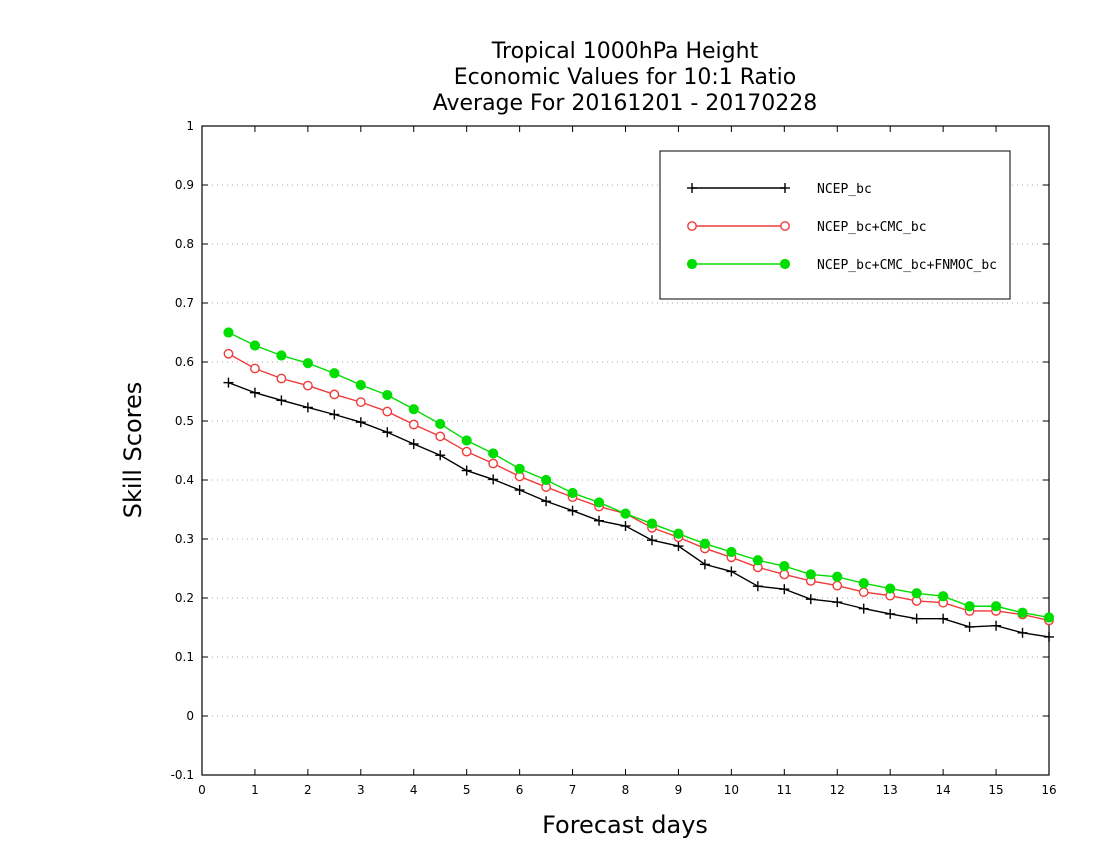 The width and height of the screenshot is (1100, 850). I want to click on x-tick-label: 7, so click(573, 790).